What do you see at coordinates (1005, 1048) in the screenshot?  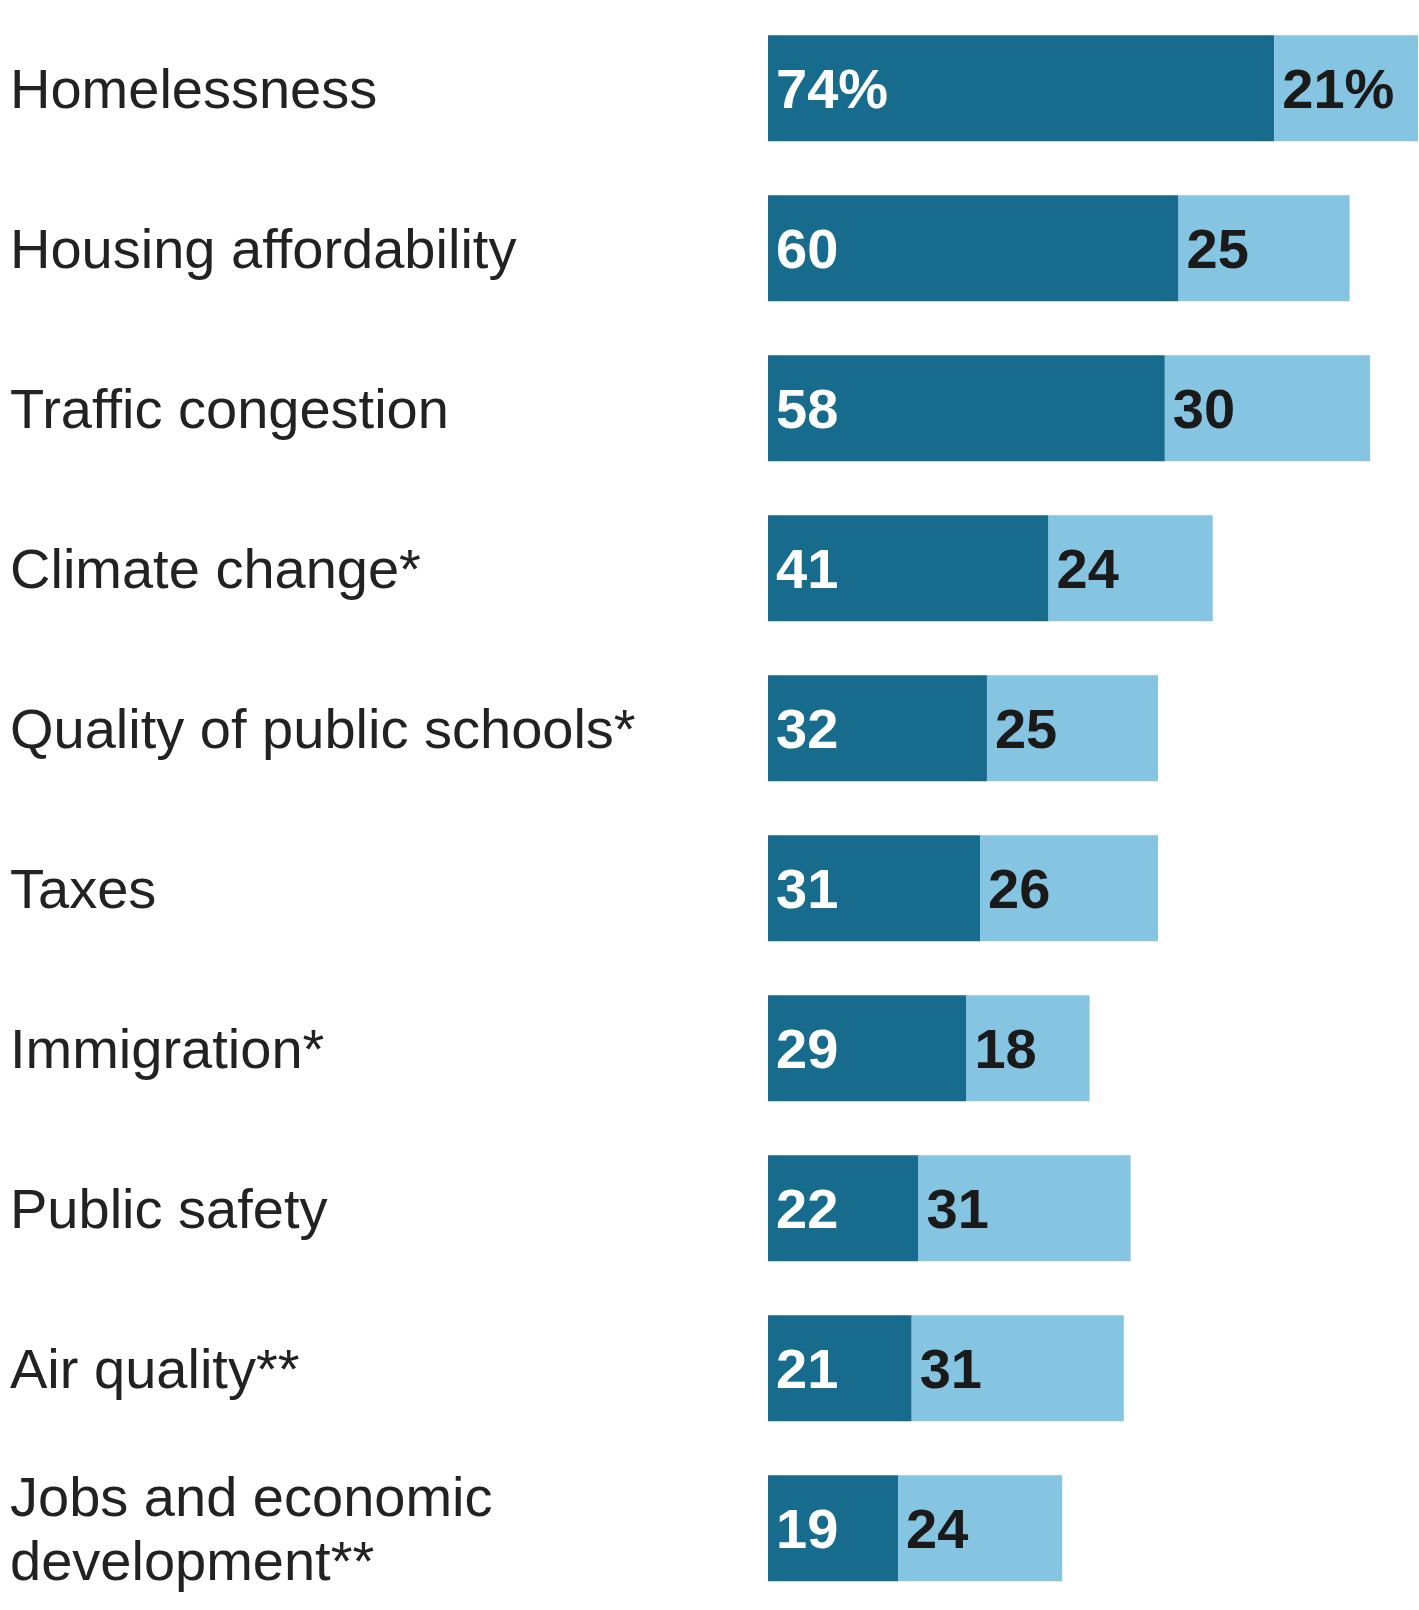 I see `data-label: 18` at bounding box center [1005, 1048].